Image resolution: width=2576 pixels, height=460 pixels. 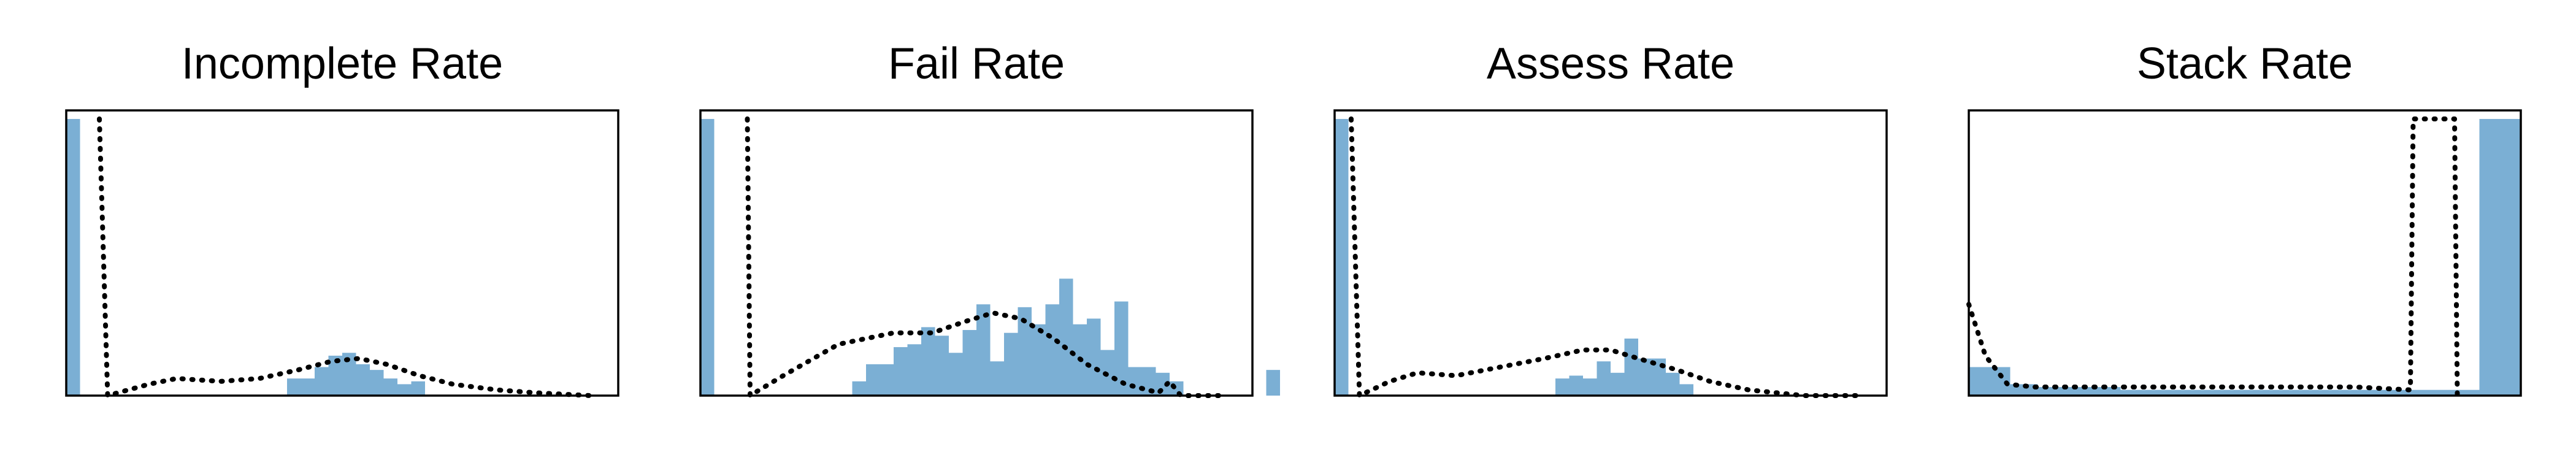 I want to click on subplot-title: Stack Rate, so click(x=2245, y=63).